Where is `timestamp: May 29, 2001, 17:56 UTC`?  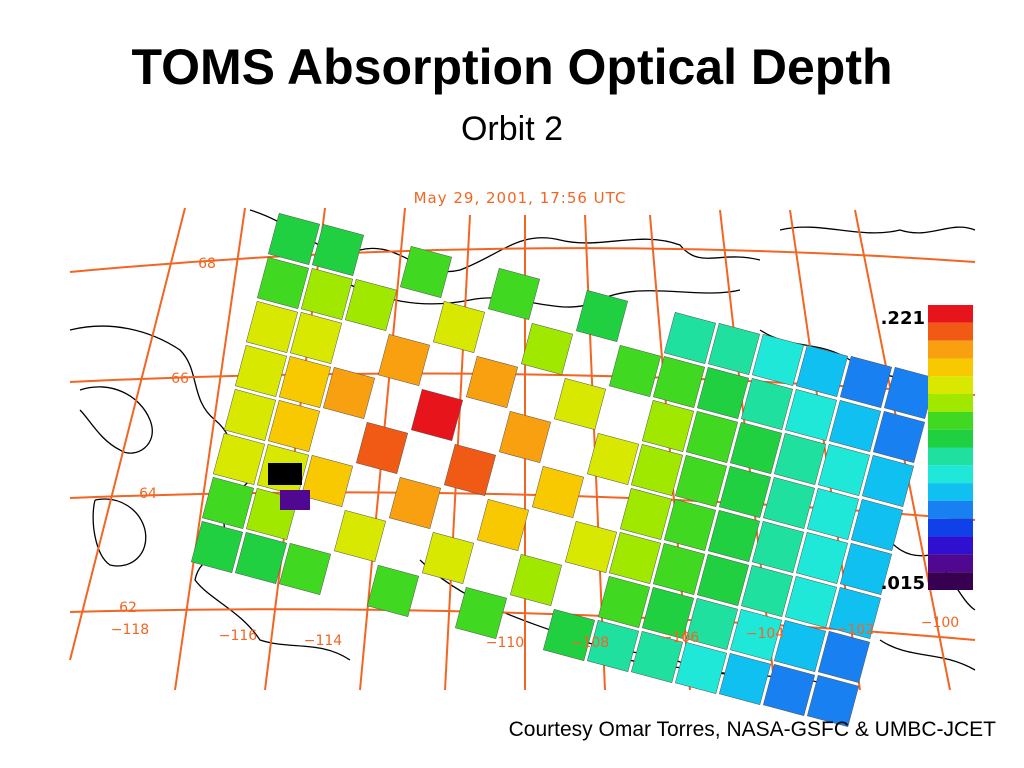
timestamp: May 29, 2001, 17:56 UTC is located at coordinates (520, 198).